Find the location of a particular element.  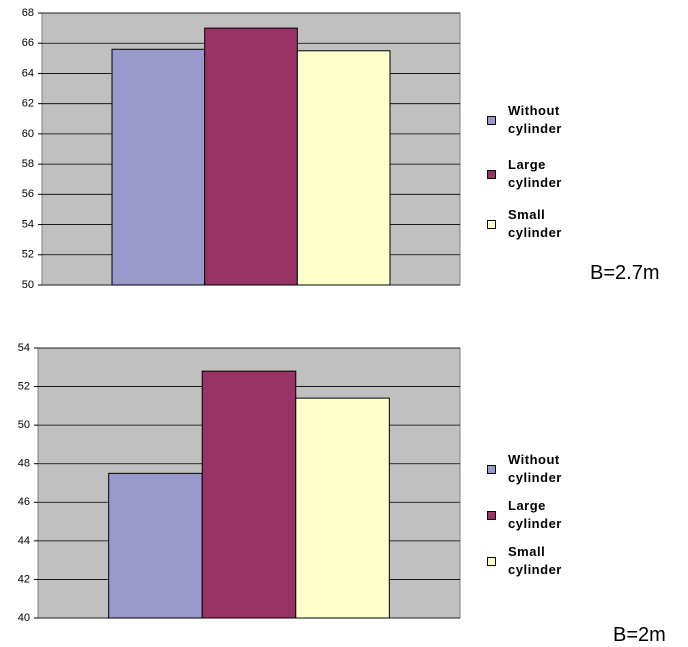

y-tick-label: 40 is located at coordinates (24, 618).